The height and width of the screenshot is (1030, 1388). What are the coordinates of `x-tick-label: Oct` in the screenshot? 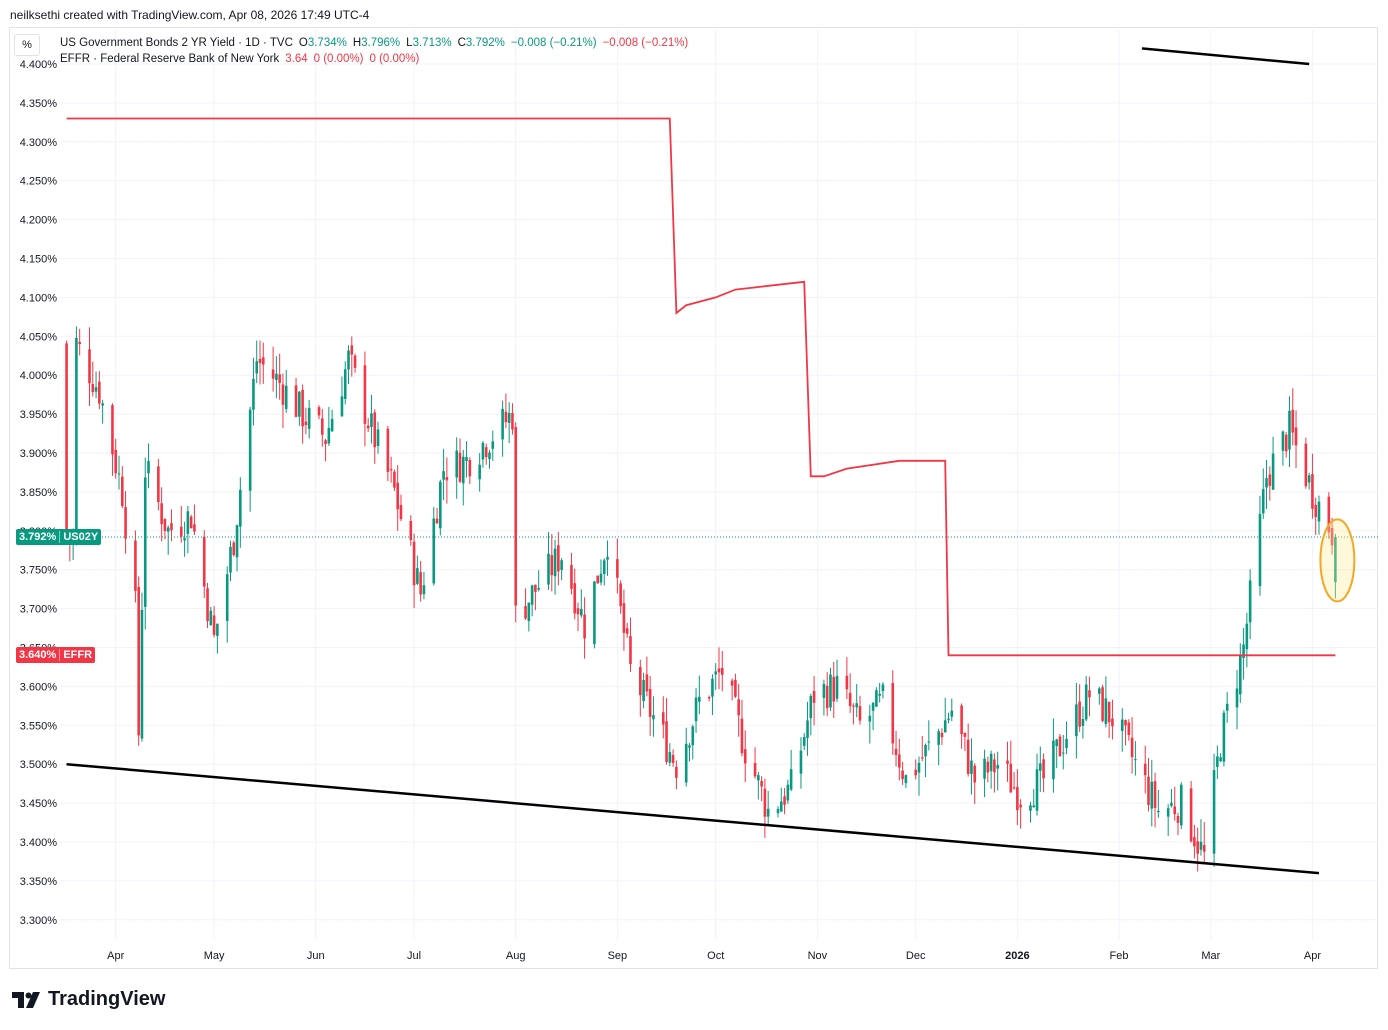 It's located at (715, 956).